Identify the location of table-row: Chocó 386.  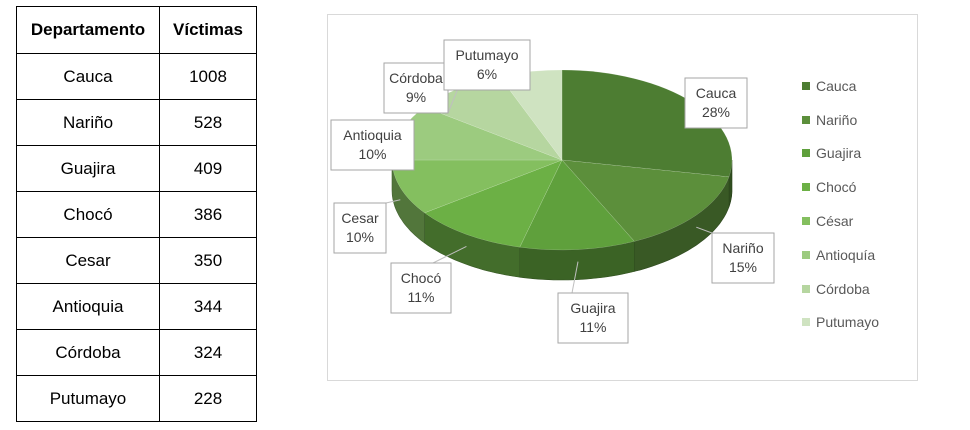
(136, 214).